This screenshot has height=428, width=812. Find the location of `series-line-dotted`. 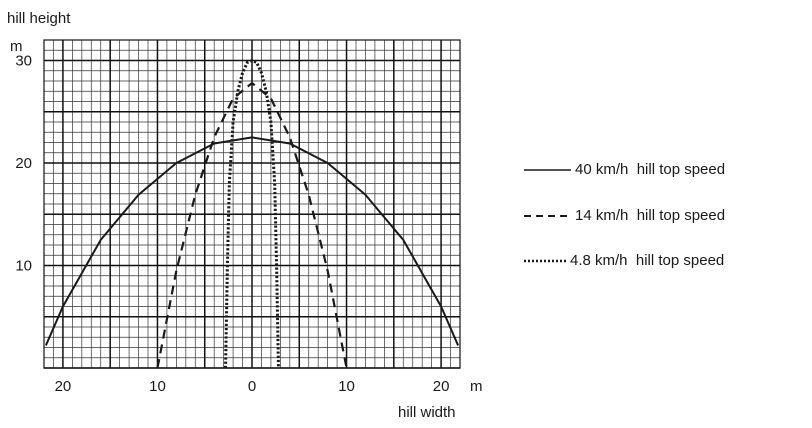

series-line-dotted is located at coordinates (252, 214).